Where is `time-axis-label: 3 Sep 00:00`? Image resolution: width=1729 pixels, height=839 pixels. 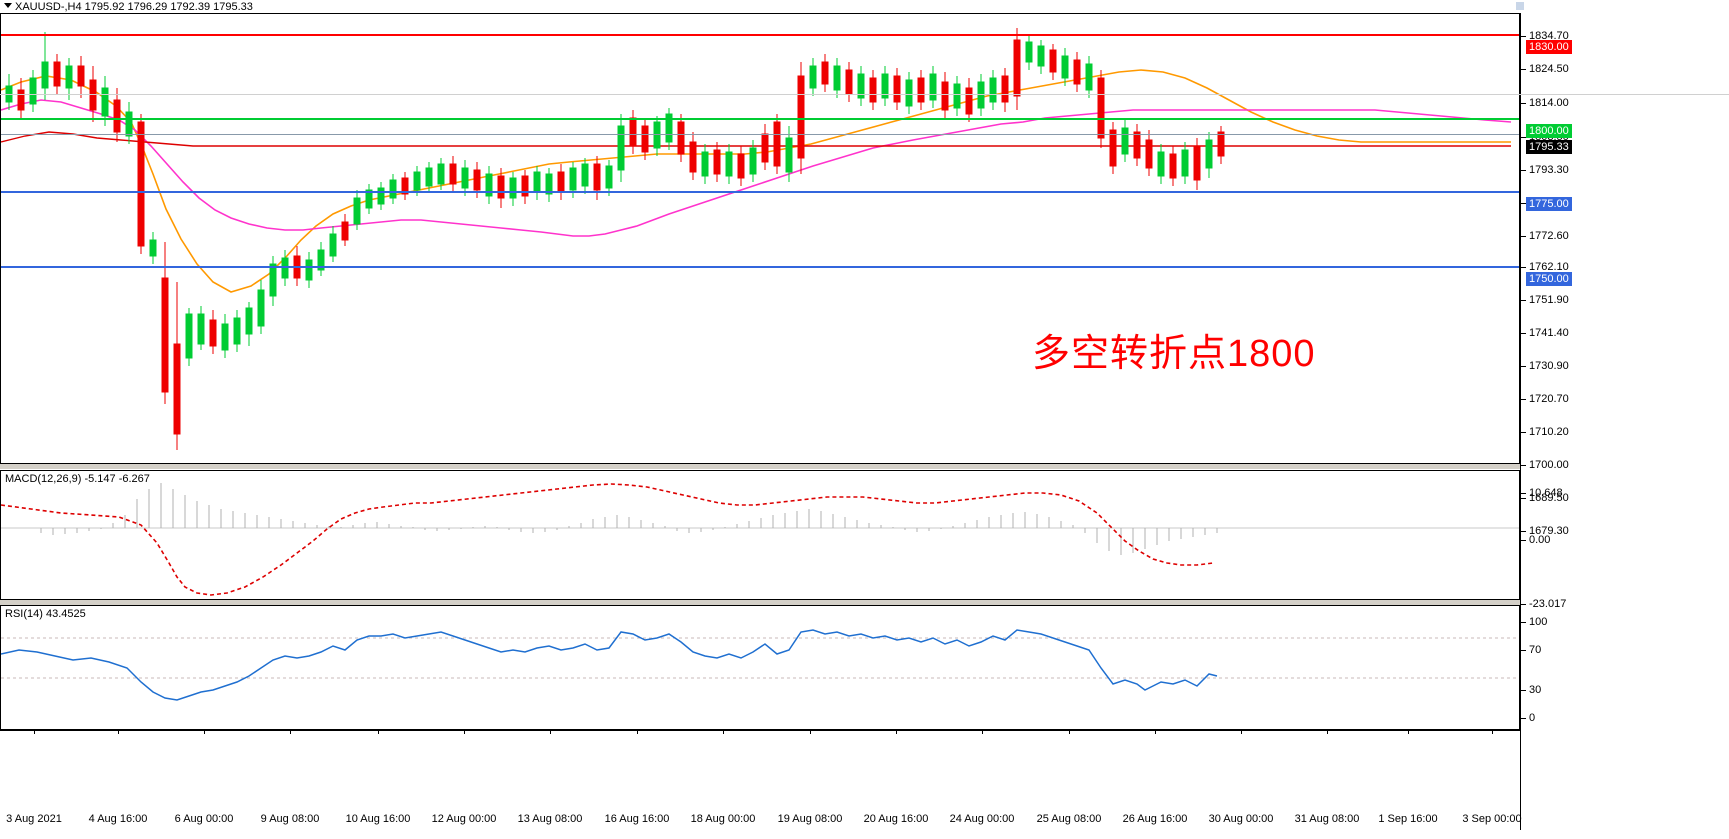
time-axis-label: 3 Sep 00:00 is located at coordinates (1492, 819).